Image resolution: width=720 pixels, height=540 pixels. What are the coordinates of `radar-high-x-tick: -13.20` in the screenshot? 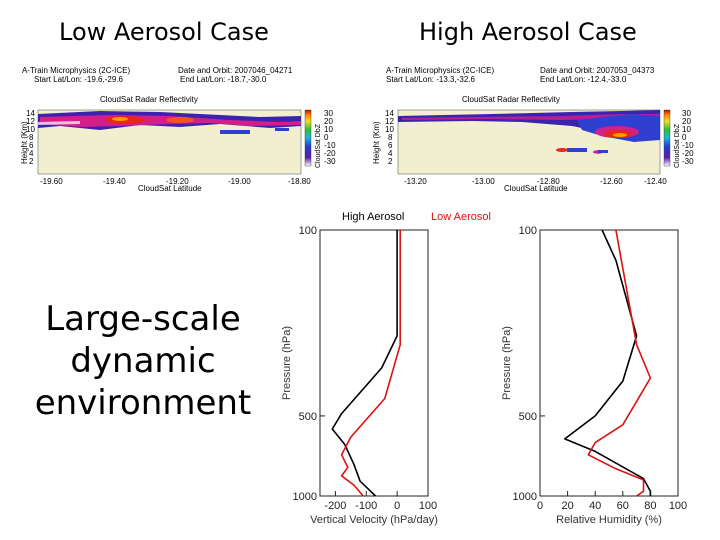 It's located at (415, 181).